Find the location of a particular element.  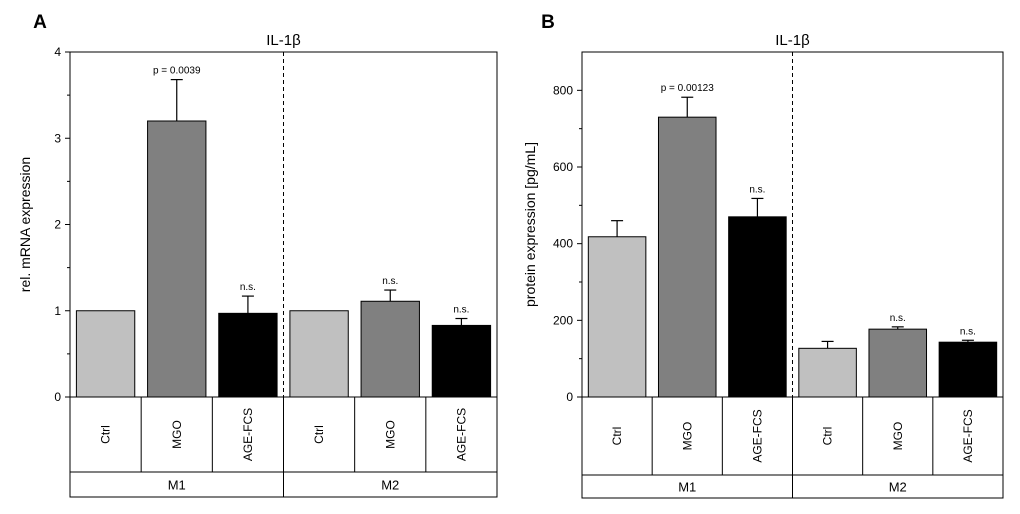

y-tick-label: 600 is located at coordinates (563, 167).